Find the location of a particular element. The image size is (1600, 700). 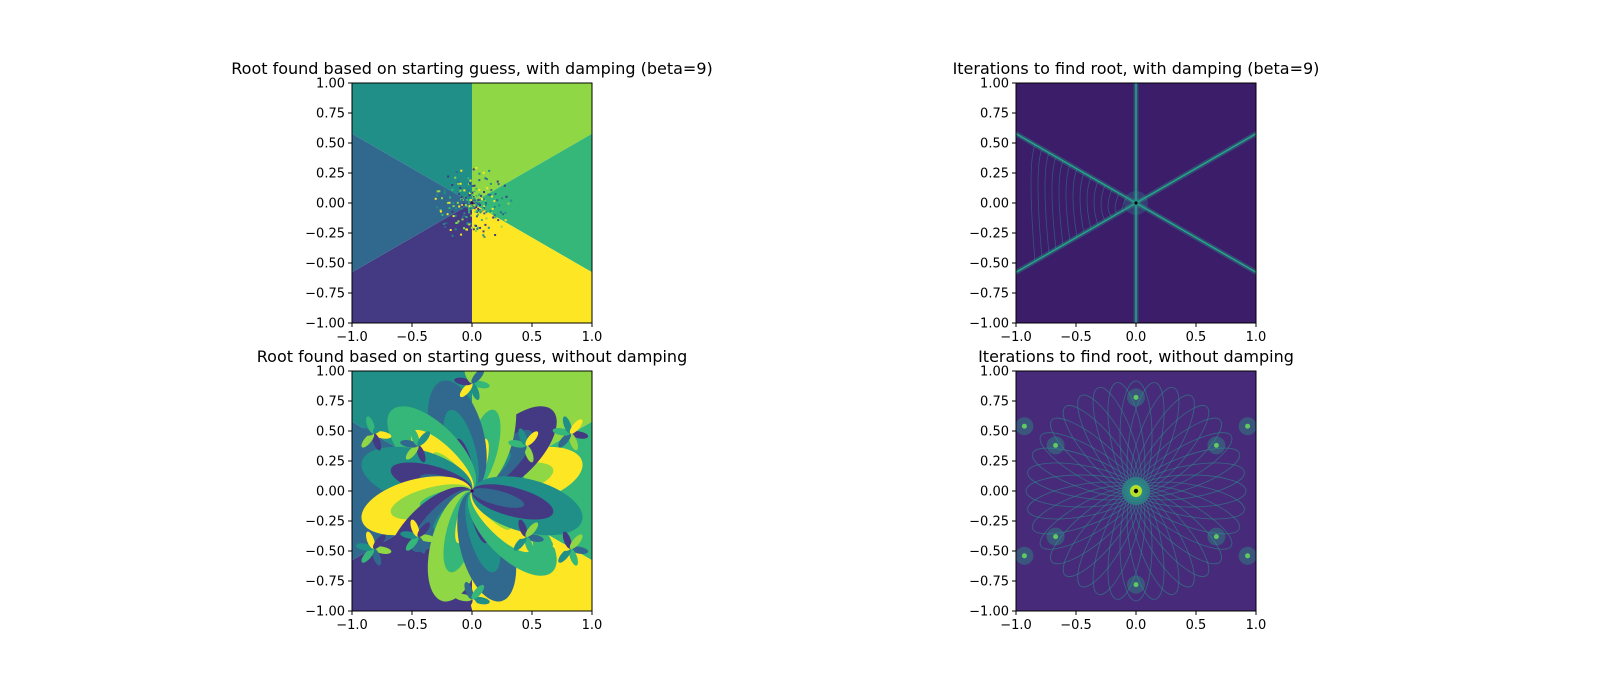

basin-petal is located at coordinates (498, 498).